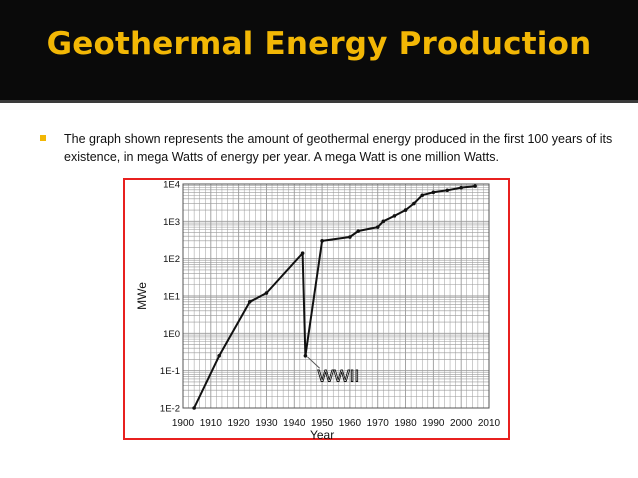  I want to click on x-tick-label: 1920, so click(239, 423).